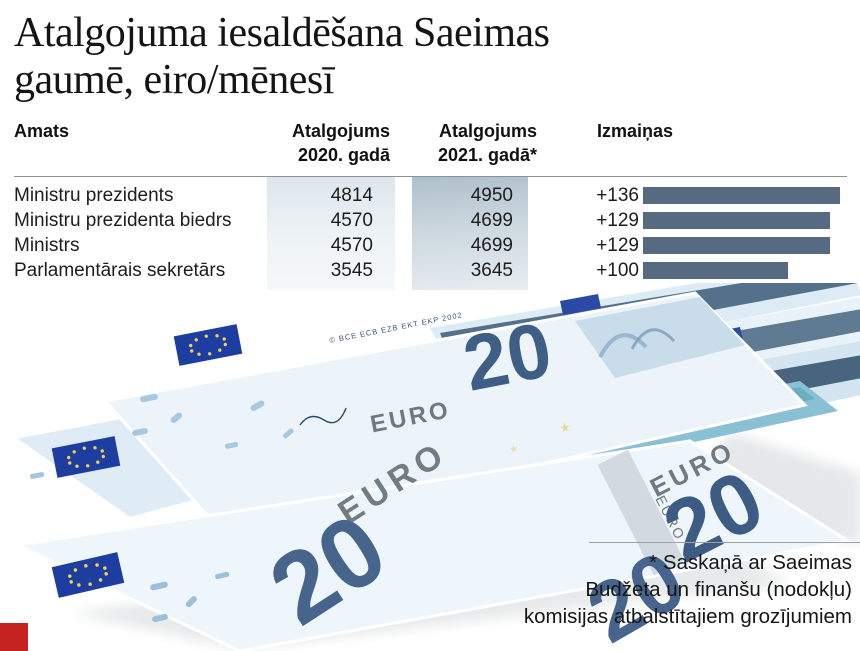  I want to click on row-label: Parlamentārais sekretārs, so click(120, 270).